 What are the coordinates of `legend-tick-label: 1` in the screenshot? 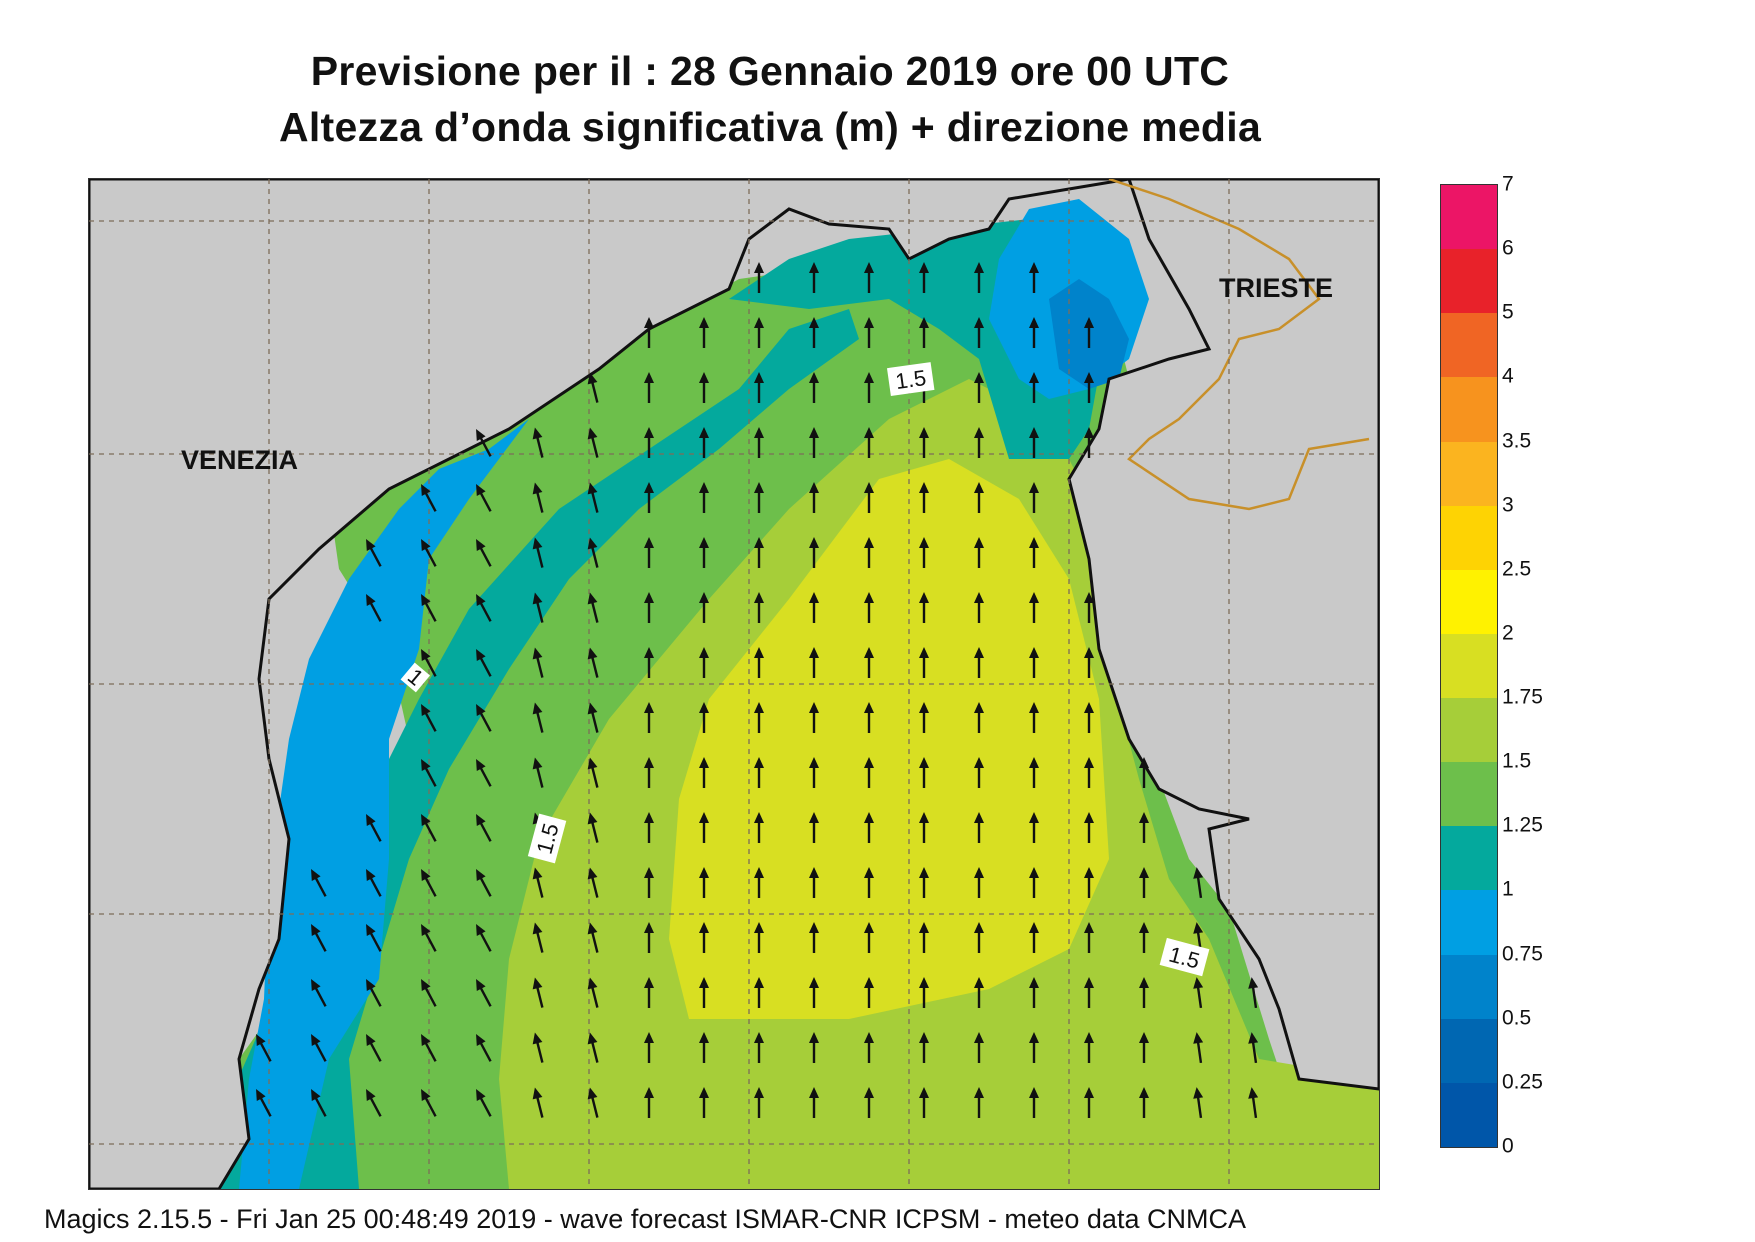 It's located at (1508, 889).